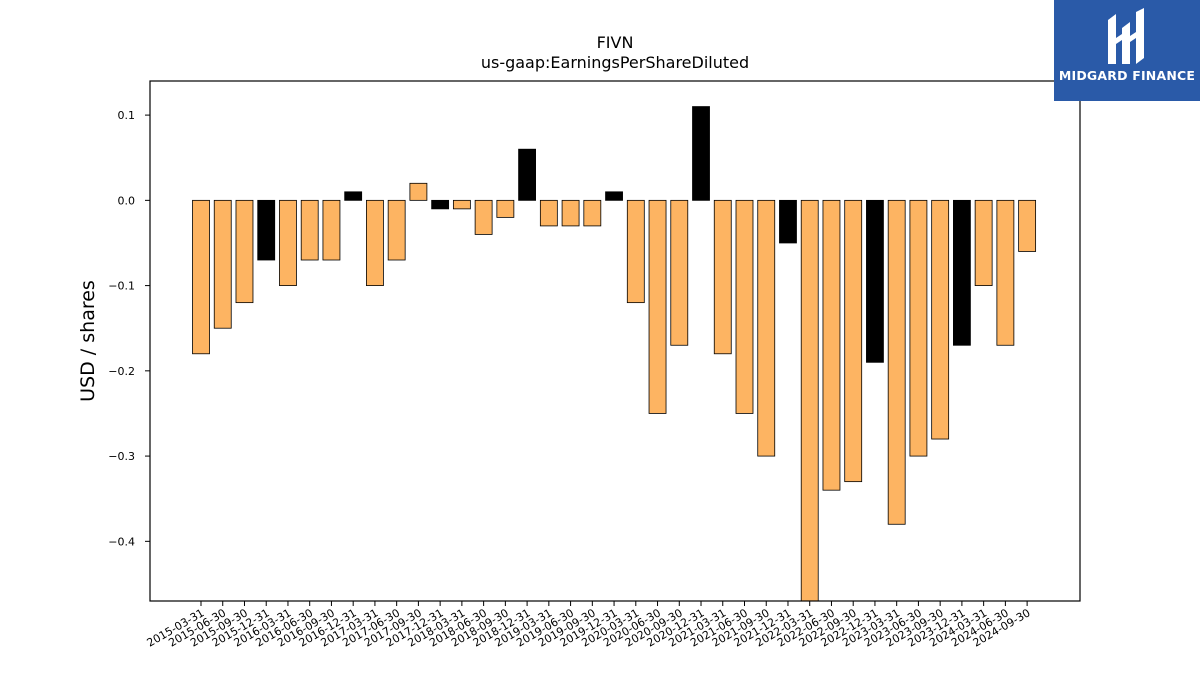 This screenshot has height=675, width=1200. What do you see at coordinates (1126, 36) in the screenshot?
I see `midgard-logo-icon` at bounding box center [1126, 36].